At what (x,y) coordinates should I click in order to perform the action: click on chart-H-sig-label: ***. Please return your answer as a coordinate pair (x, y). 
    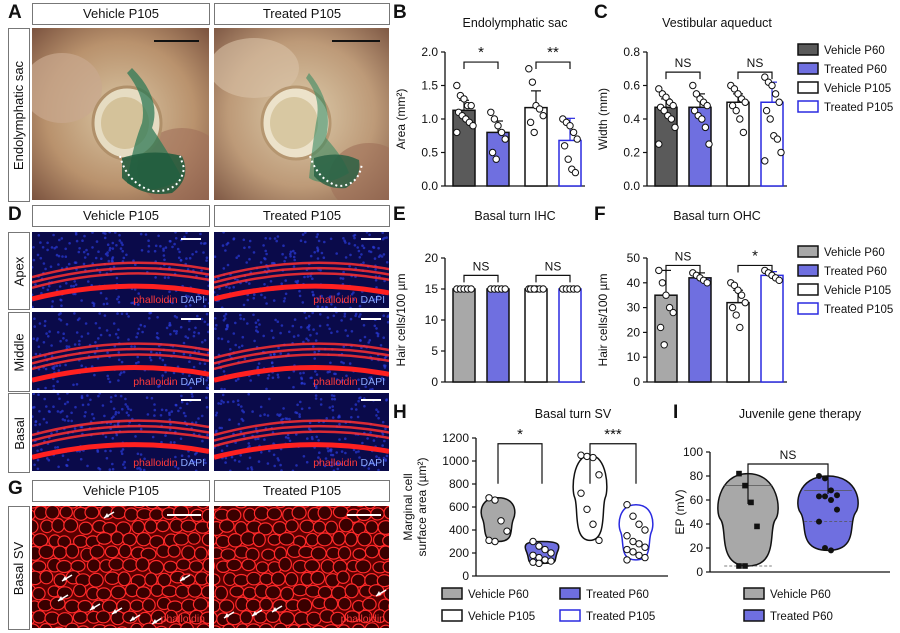
    Looking at the image, I should click on (613, 434).